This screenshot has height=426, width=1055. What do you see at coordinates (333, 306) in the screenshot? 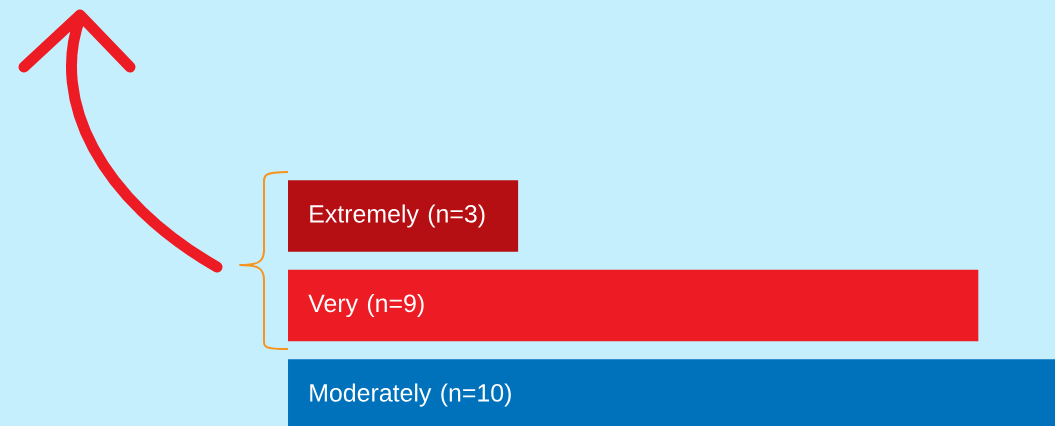
I see `y-tick-label: Very` at bounding box center [333, 306].